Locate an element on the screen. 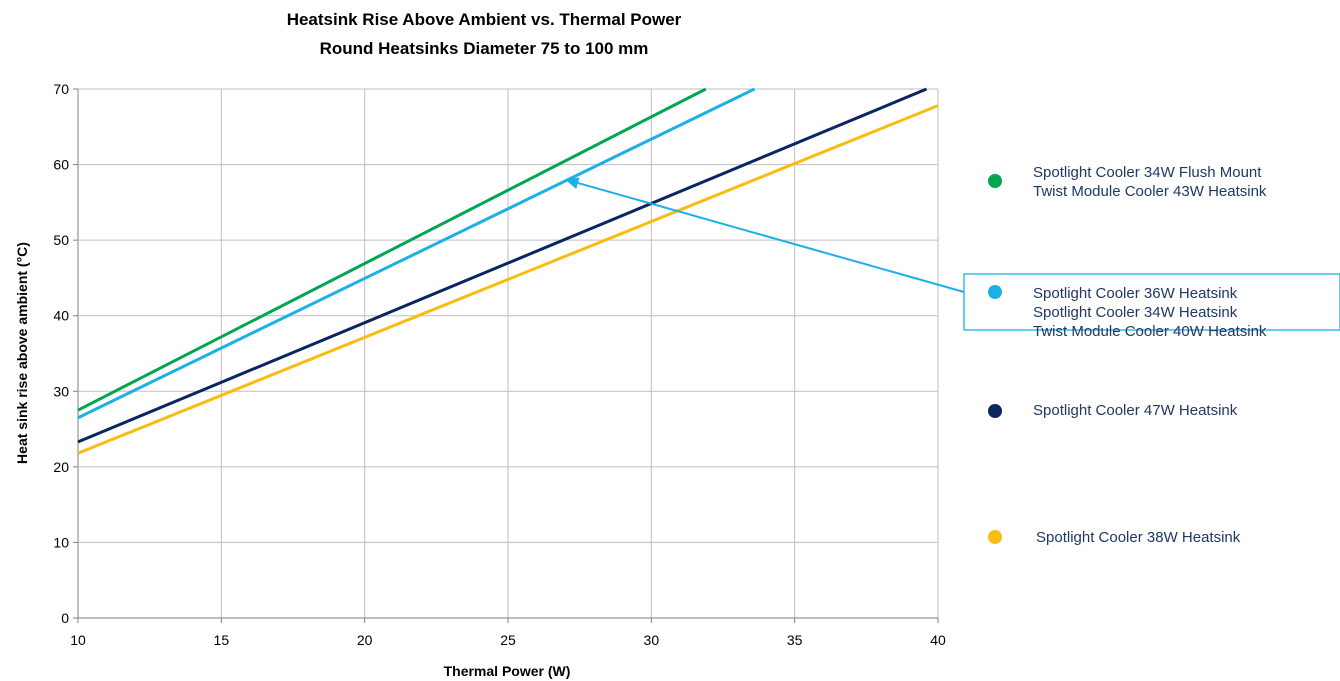 The width and height of the screenshot is (1340, 681). legend-label: Spotlight Cooler 38W Heatsink is located at coordinates (1138, 537).